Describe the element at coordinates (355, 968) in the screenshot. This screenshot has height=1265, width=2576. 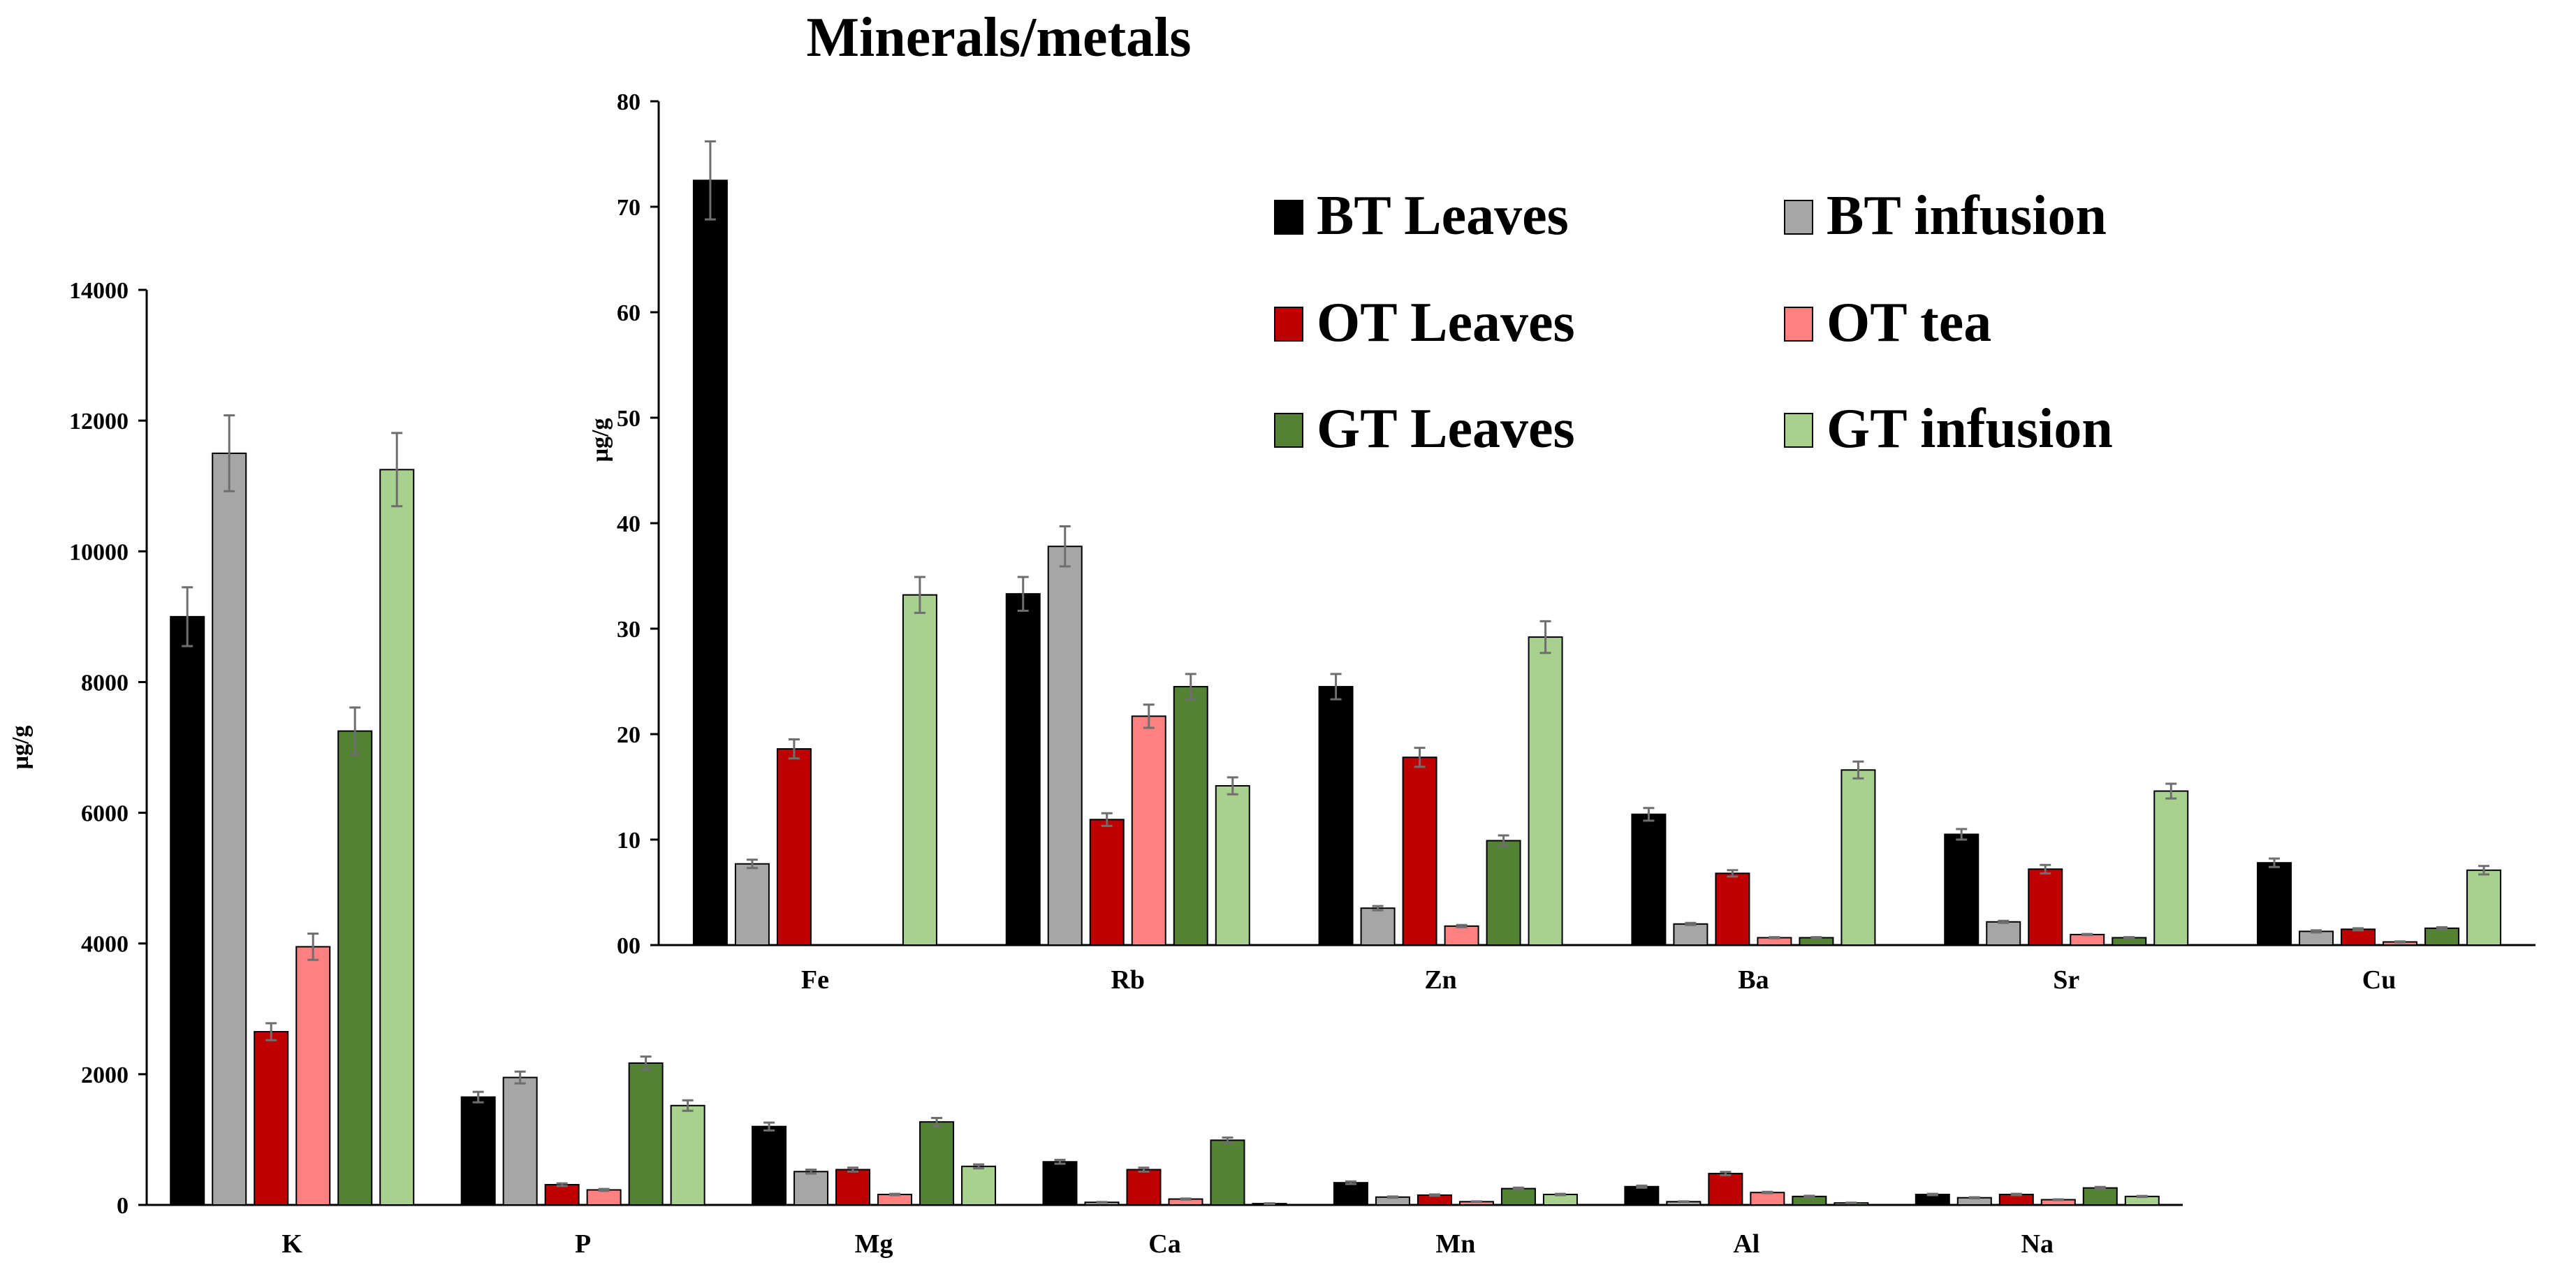
I see `main-bar-k-gt-leaves` at that location.